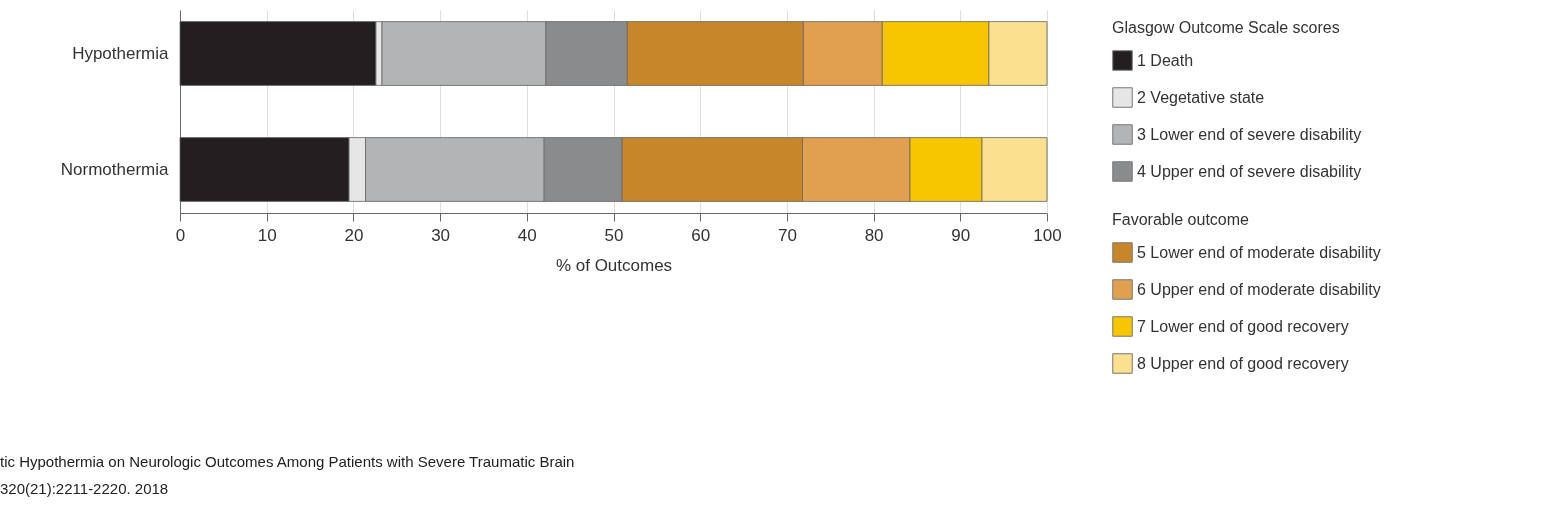  What do you see at coordinates (1243, 326) in the screenshot?
I see `legend-label: 7 Lower end of good recovery` at bounding box center [1243, 326].